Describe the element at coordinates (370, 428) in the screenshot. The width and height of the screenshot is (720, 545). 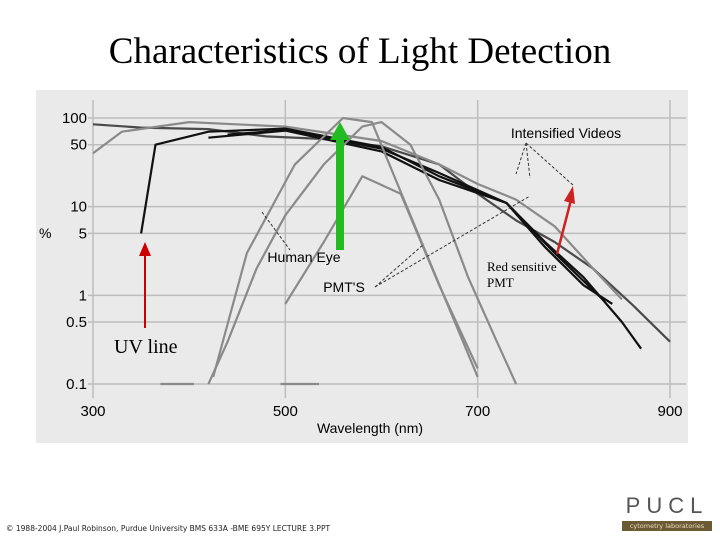
I see `x-axis-label: Wavelength (nm)` at that location.